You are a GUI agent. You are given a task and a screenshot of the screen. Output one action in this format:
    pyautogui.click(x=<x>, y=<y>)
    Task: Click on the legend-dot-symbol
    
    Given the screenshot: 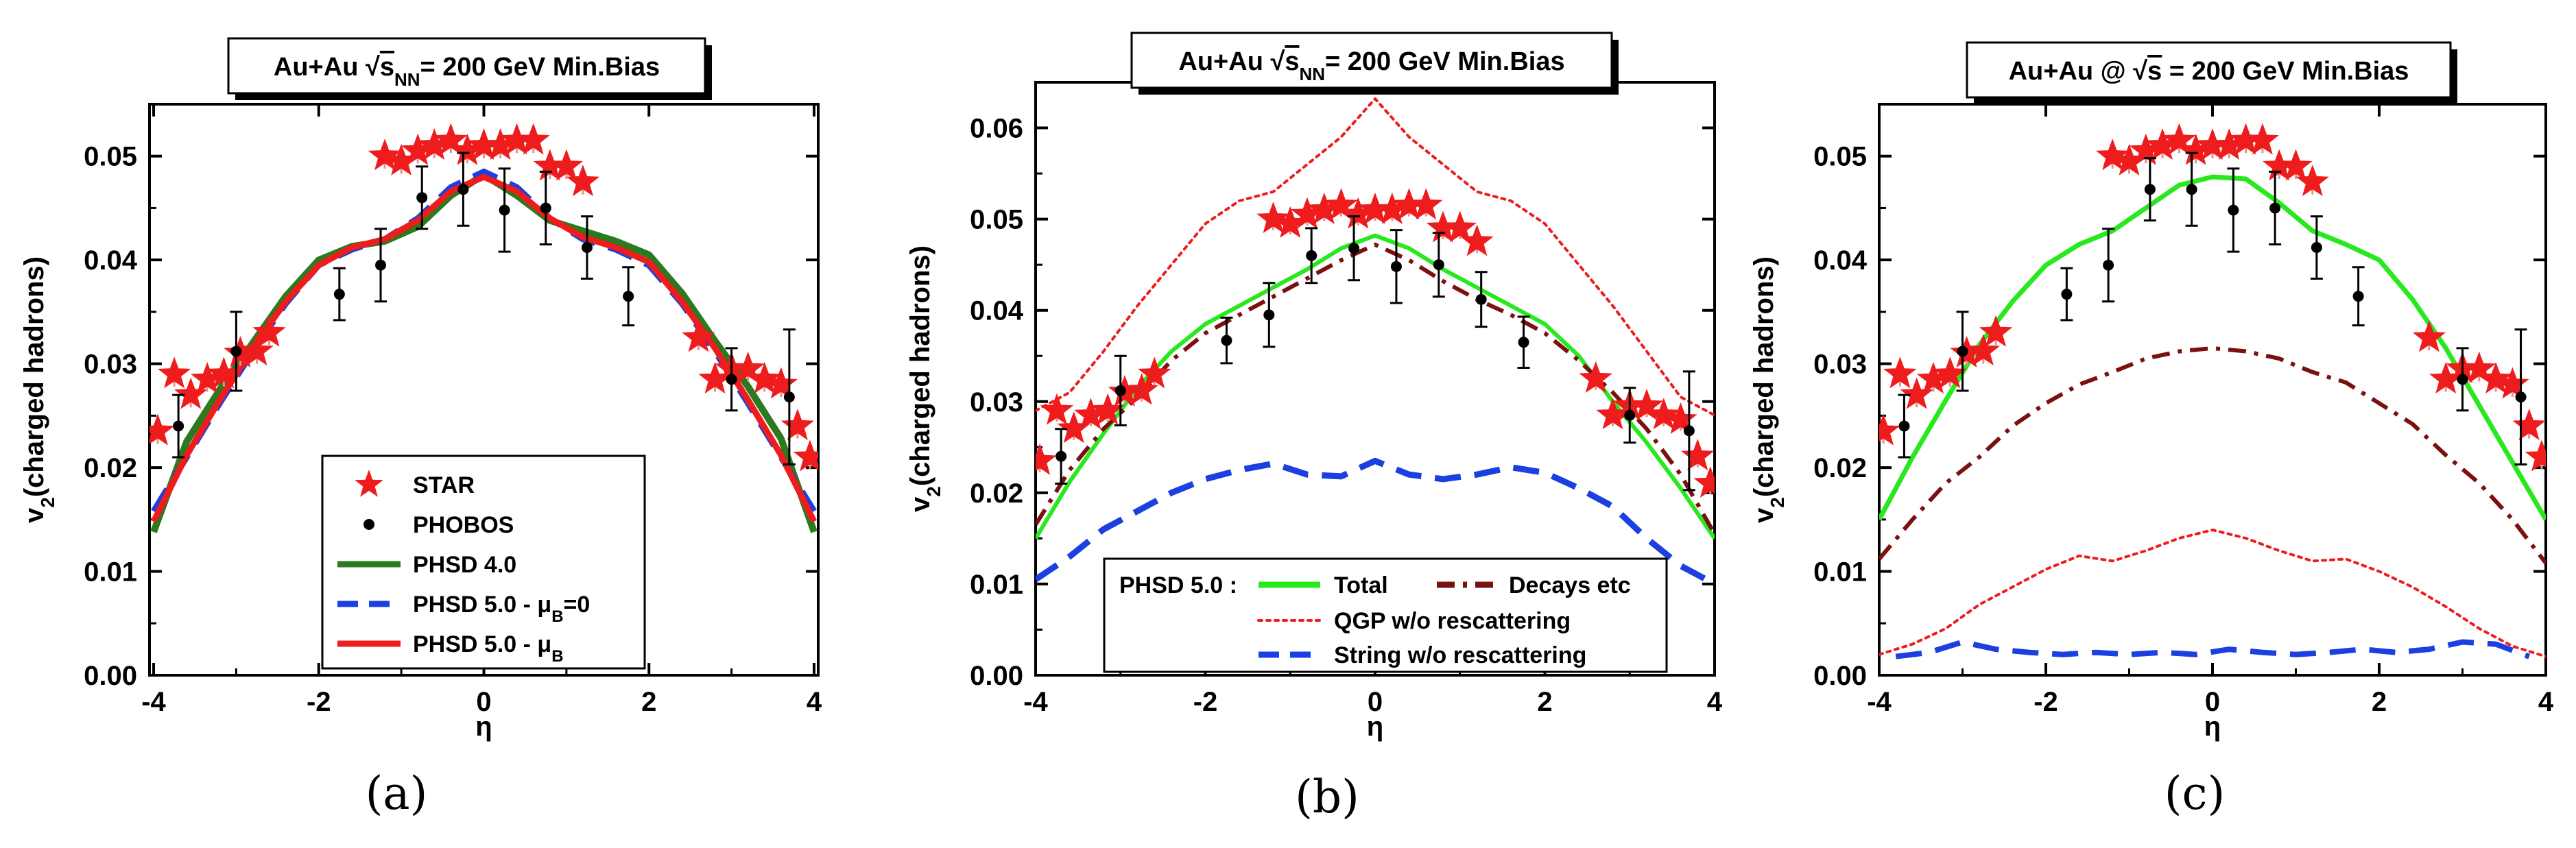 What is the action you would take?
    pyautogui.click(x=368, y=524)
    